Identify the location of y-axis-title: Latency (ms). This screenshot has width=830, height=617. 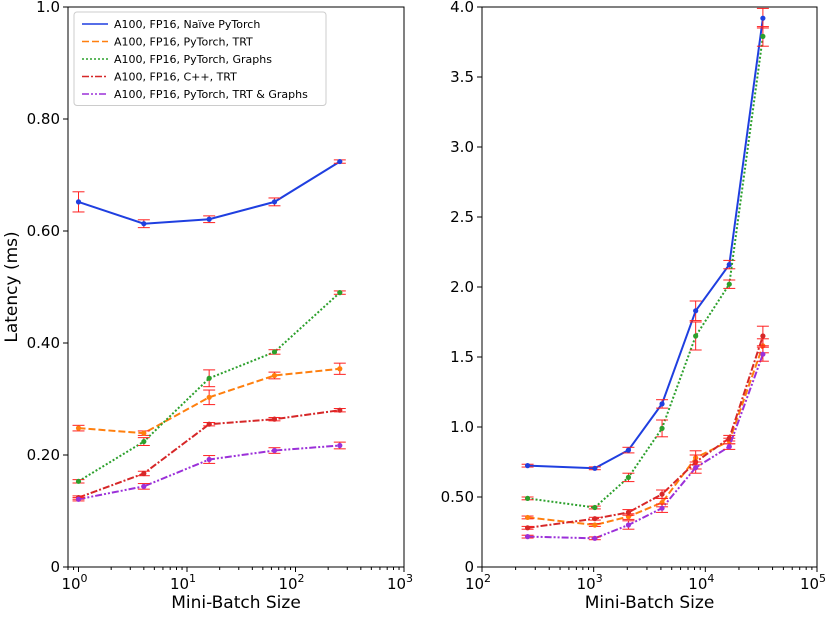
(12, 286).